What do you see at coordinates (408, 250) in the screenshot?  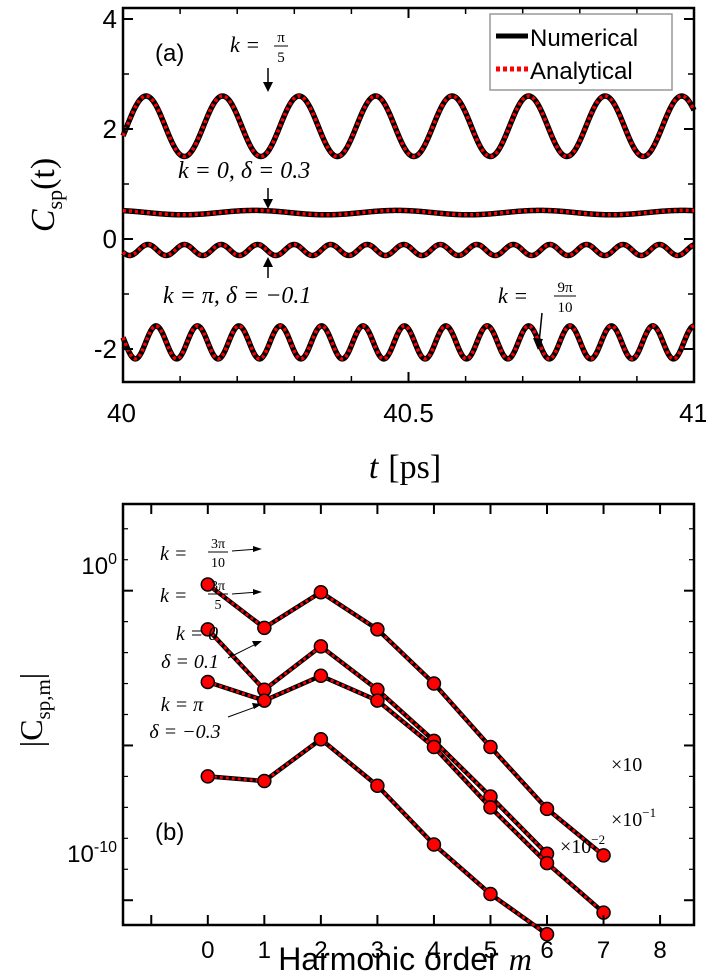 I see `series-2-numerical` at bounding box center [408, 250].